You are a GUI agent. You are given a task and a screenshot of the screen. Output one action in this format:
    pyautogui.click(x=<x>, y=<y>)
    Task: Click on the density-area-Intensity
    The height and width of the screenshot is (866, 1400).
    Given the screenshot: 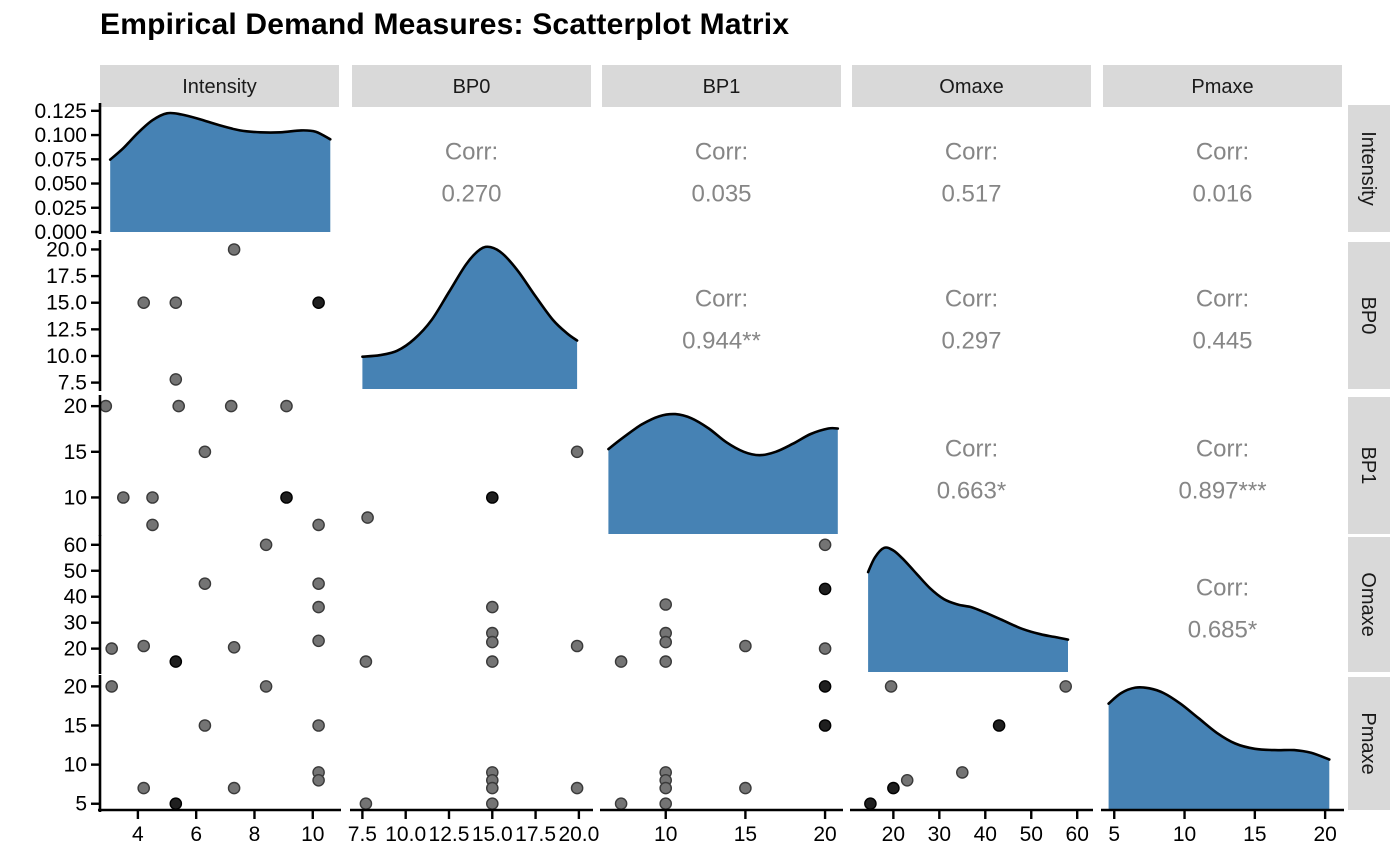 What is the action you would take?
    pyautogui.click(x=220, y=172)
    